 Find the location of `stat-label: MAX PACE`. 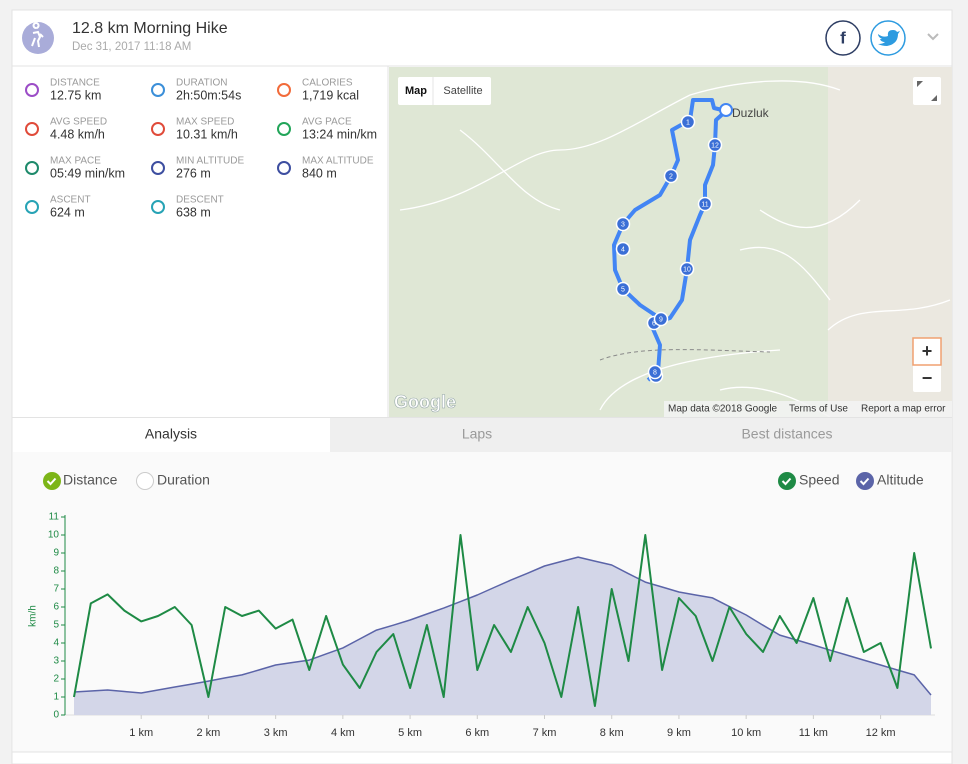

stat-label: MAX PACE is located at coordinates (75, 161).